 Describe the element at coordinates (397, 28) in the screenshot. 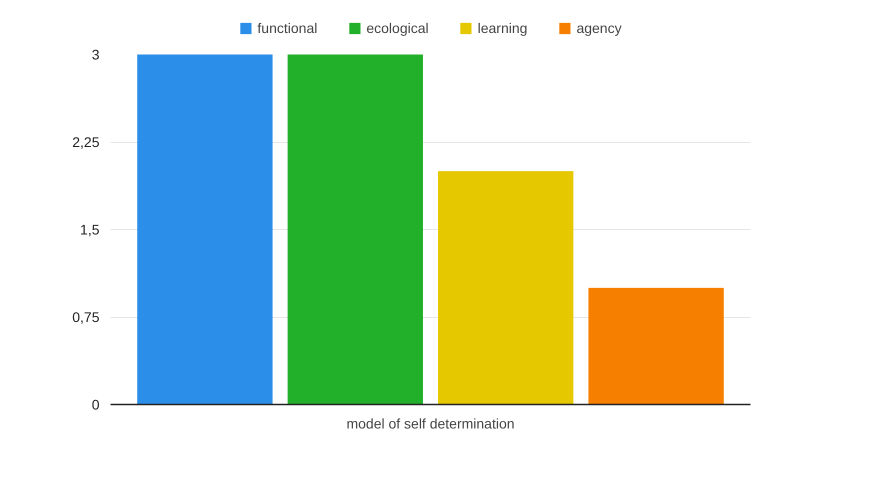

I see `legend-label: ecological` at that location.